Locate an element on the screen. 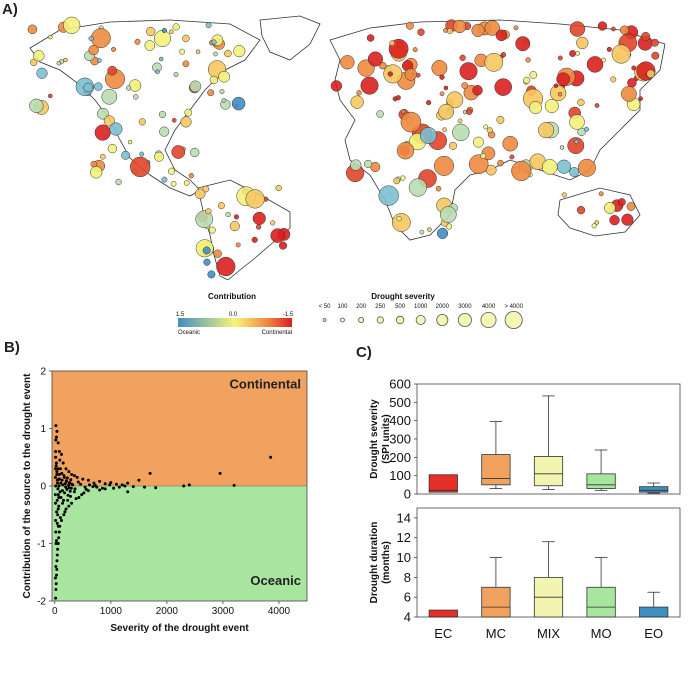  severity-legend-title: Drought severity is located at coordinates (403, 296).